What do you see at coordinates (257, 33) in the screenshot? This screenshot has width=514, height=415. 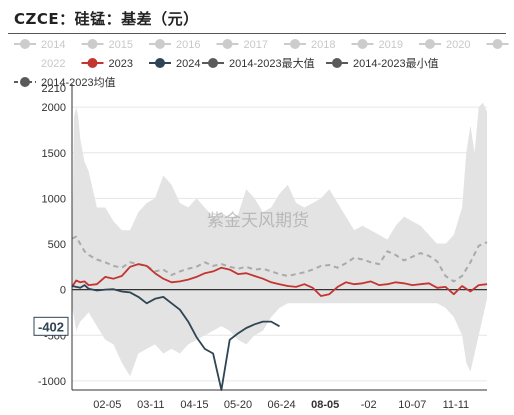 I see `title-divider` at bounding box center [257, 33].